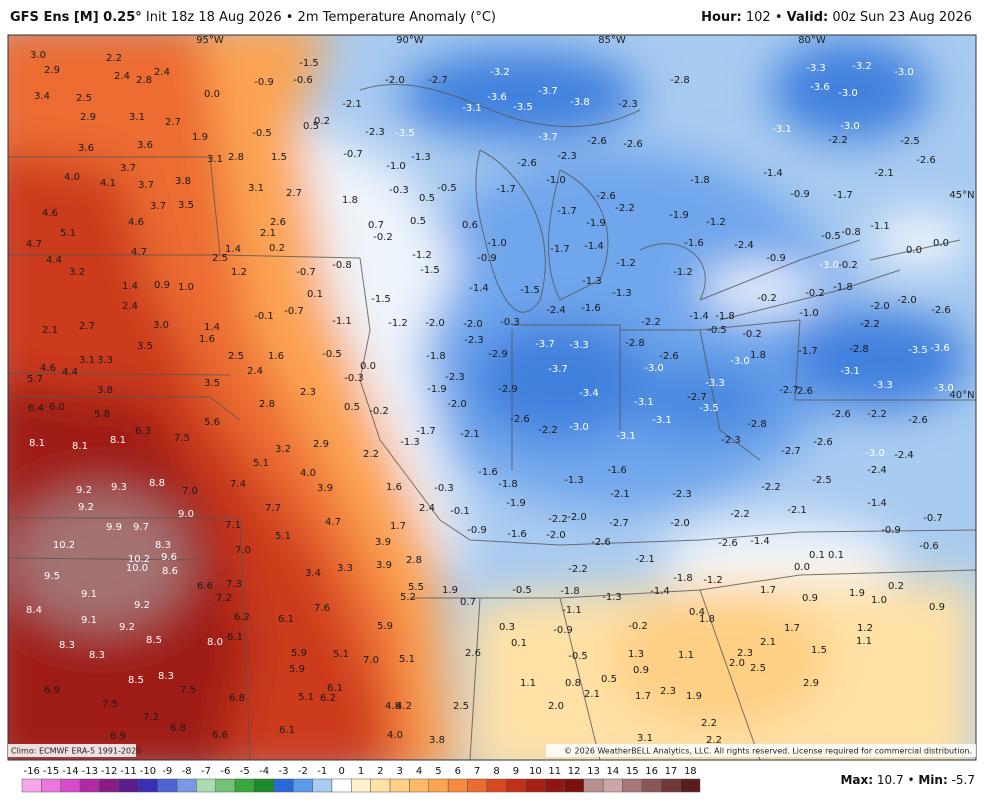 This screenshot has width=984, height=808. What do you see at coordinates (929, 546) in the screenshot?
I see `anomaly-label: -0.6` at bounding box center [929, 546].